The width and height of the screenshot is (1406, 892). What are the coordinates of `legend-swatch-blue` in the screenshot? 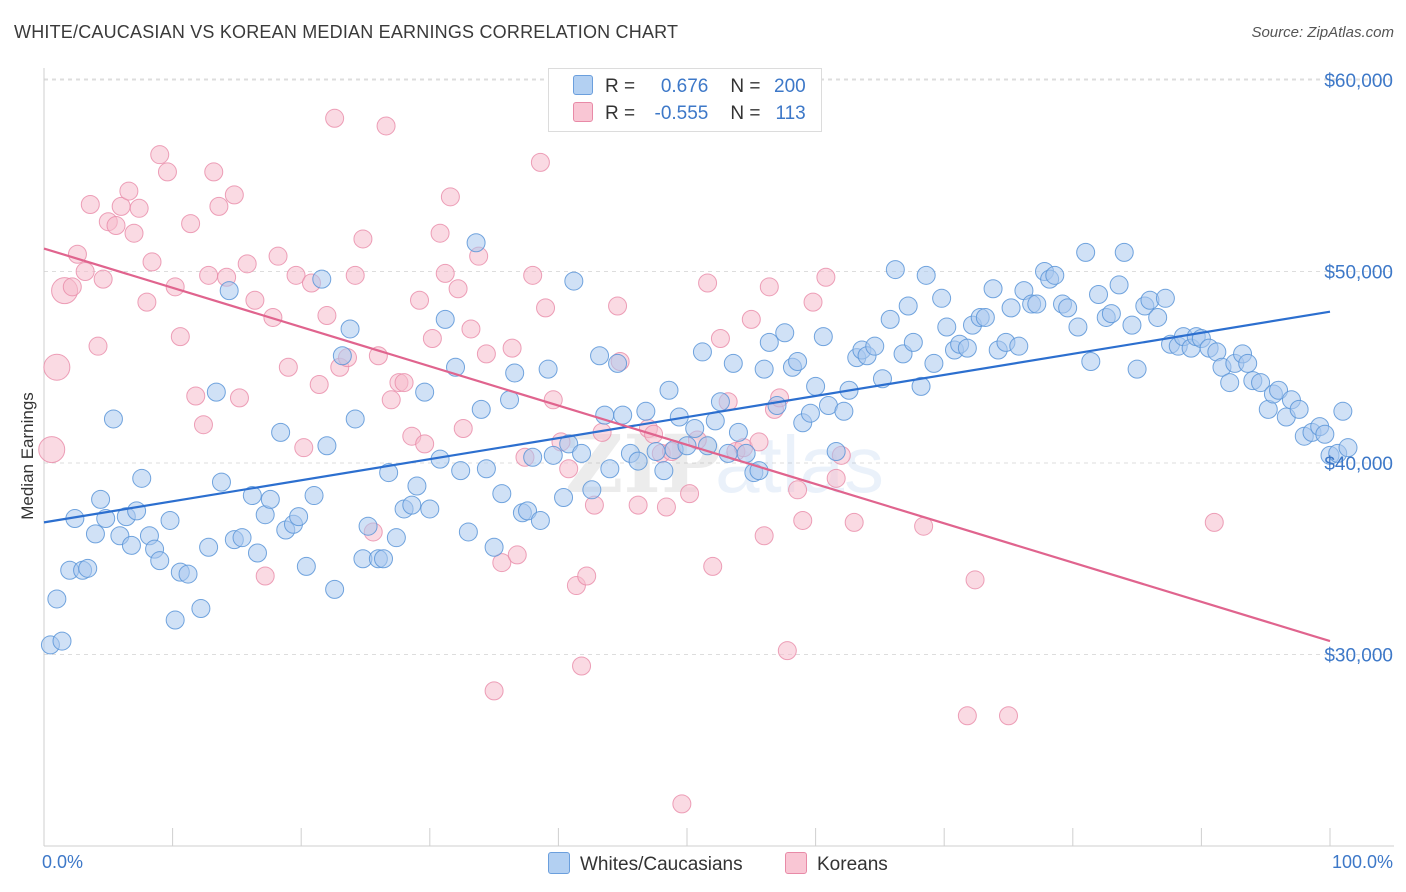 It's located at (583, 85).